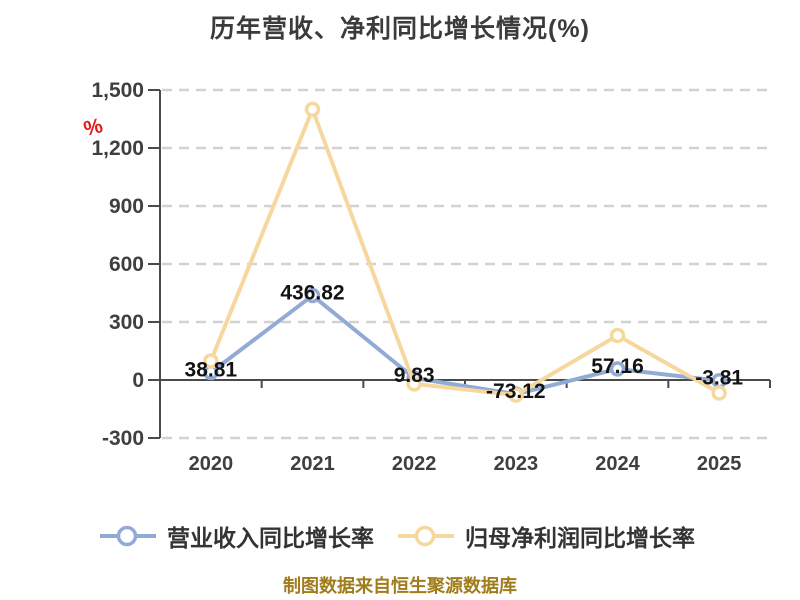  I want to click on data-source-note: 制图数据来自恒生聚源数据库, so click(400, 586).